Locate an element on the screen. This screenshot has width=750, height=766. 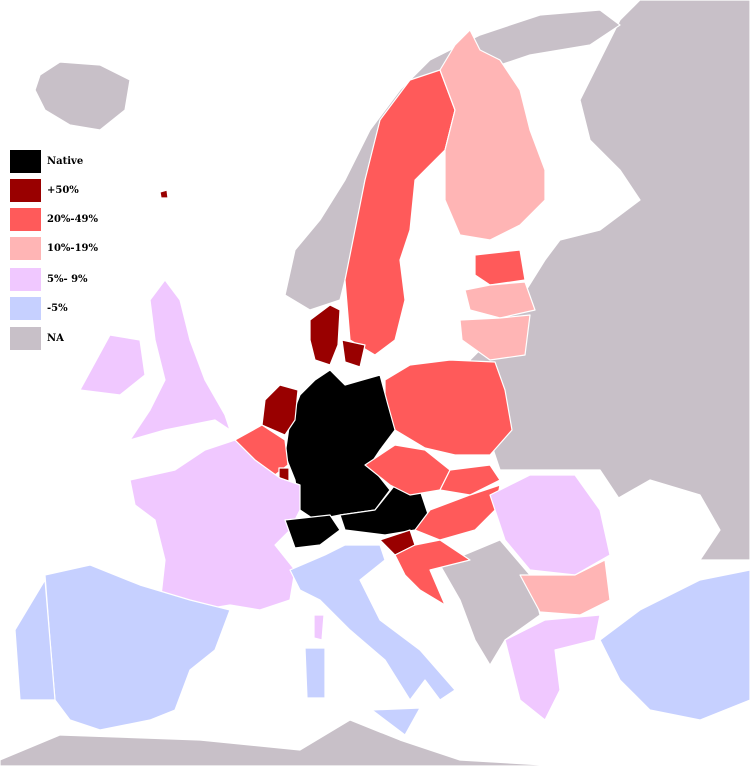
region-estonia is located at coordinates (500, 267).